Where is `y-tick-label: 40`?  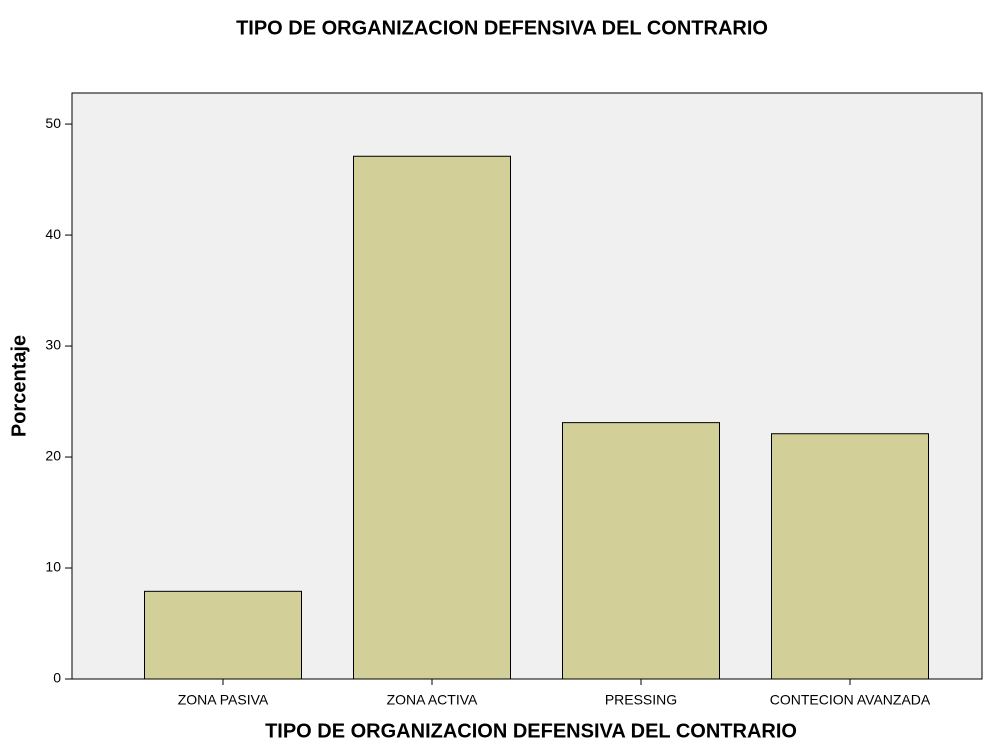
y-tick-label: 40 is located at coordinates (53, 234).